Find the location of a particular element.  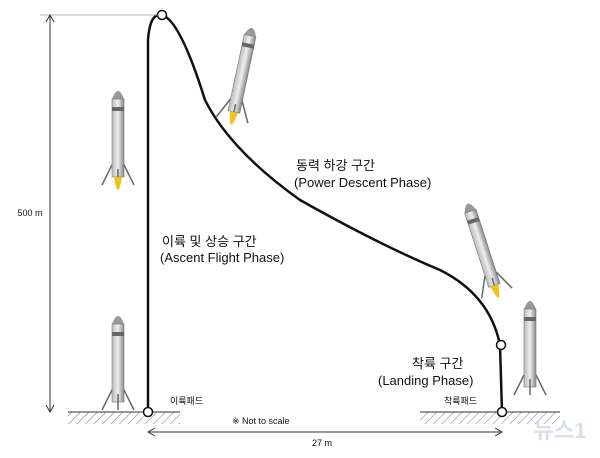

phase-label: 이륙 및 상승 구간 is located at coordinates (209, 241).